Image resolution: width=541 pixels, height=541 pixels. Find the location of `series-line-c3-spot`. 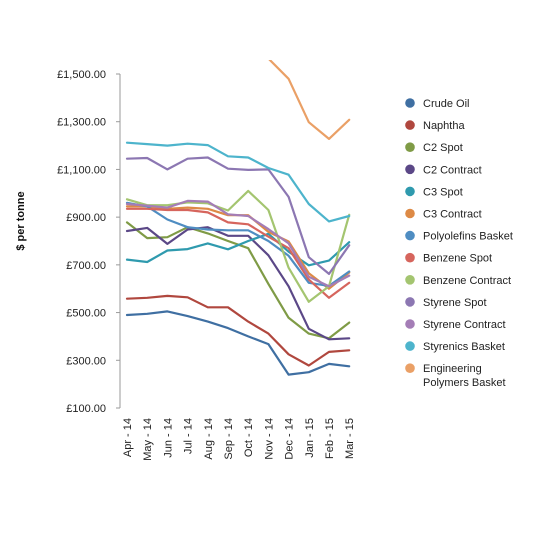

series-line-c3-spot is located at coordinates (238, 249).